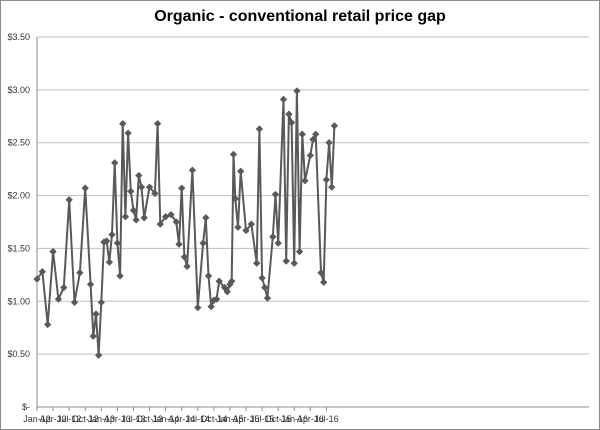  What do you see at coordinates (18, 143) in the screenshot?
I see `y-tick-label: $2.50` at bounding box center [18, 143].